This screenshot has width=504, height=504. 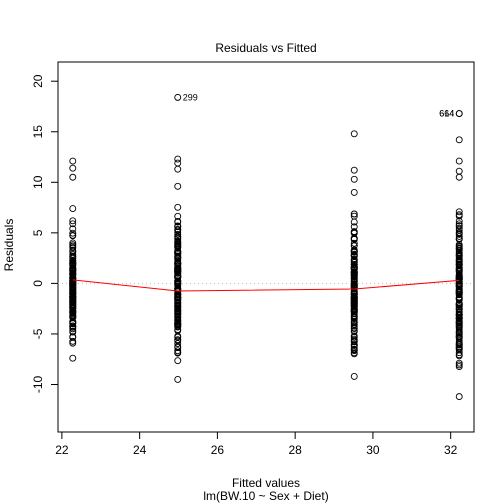 I want to click on y-tick-label: 0, so click(x=38, y=283).